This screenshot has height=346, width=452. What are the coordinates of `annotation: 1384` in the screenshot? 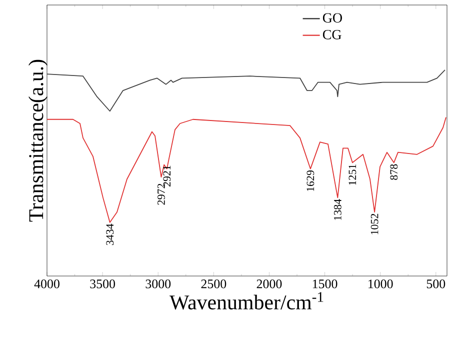 It's located at (338, 209).